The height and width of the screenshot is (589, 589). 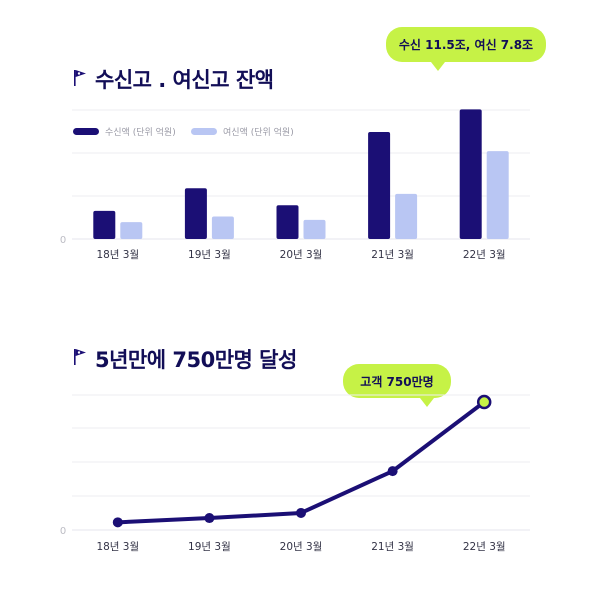 What do you see at coordinates (466, 44) in the screenshot?
I see `chart1-callout-bubble: 수신 11.5조, 여신 7.8조` at bounding box center [466, 44].